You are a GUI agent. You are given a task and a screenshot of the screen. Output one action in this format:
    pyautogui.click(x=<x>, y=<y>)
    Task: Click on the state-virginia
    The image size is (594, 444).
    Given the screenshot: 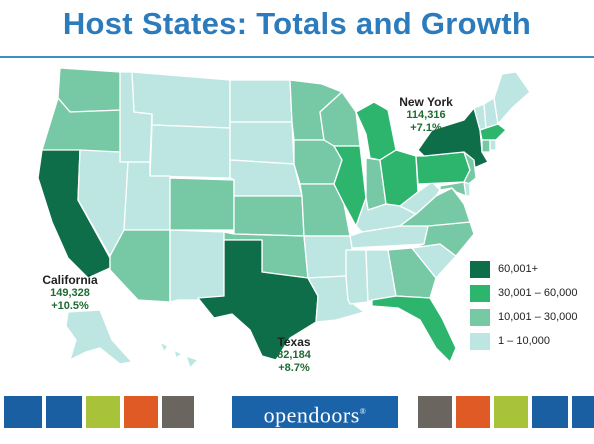 What is the action you would take?
    pyautogui.click(x=435, y=207)
    